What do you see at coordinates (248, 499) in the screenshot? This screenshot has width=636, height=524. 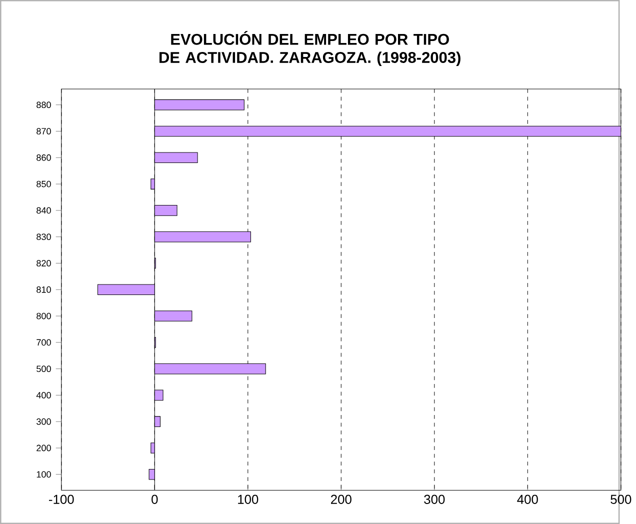 I see `x-tick-label: 100` at bounding box center [248, 499].